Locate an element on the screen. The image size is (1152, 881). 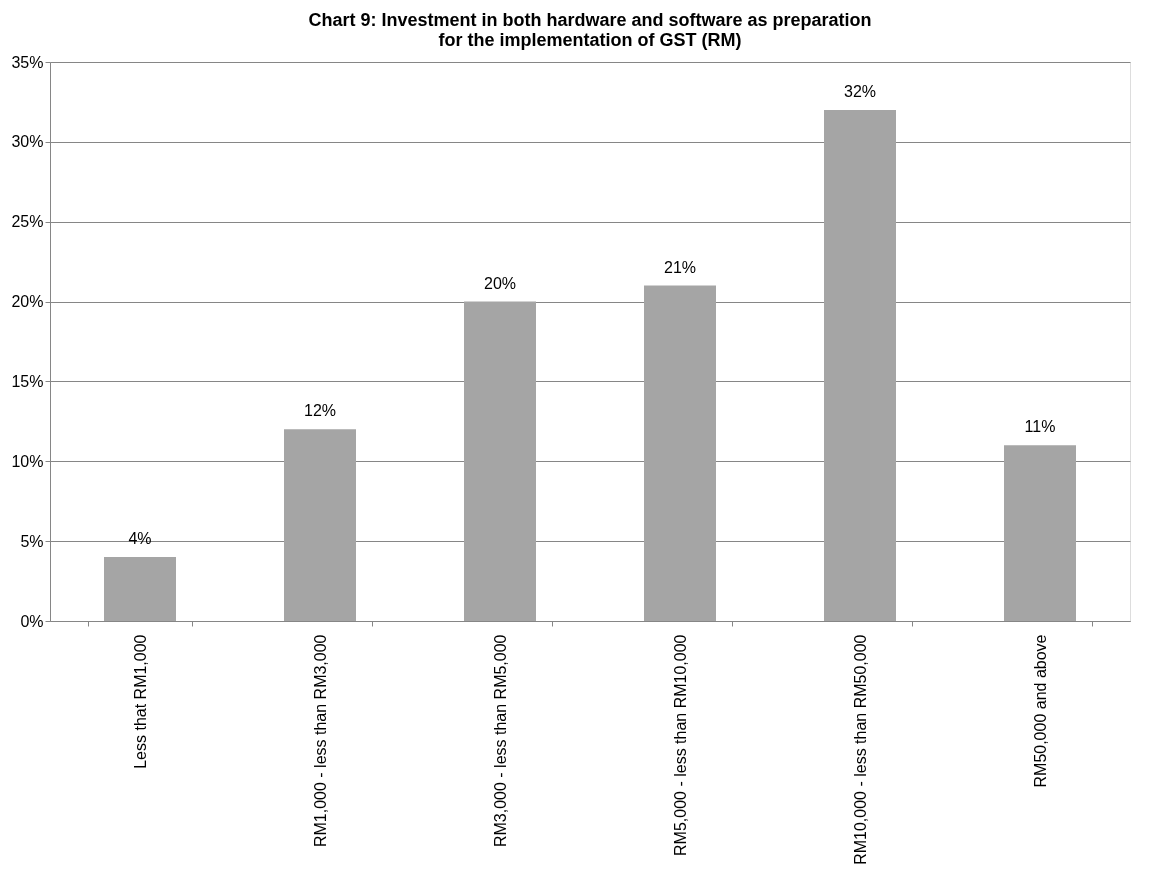
data-label: 11% is located at coordinates (1040, 427).